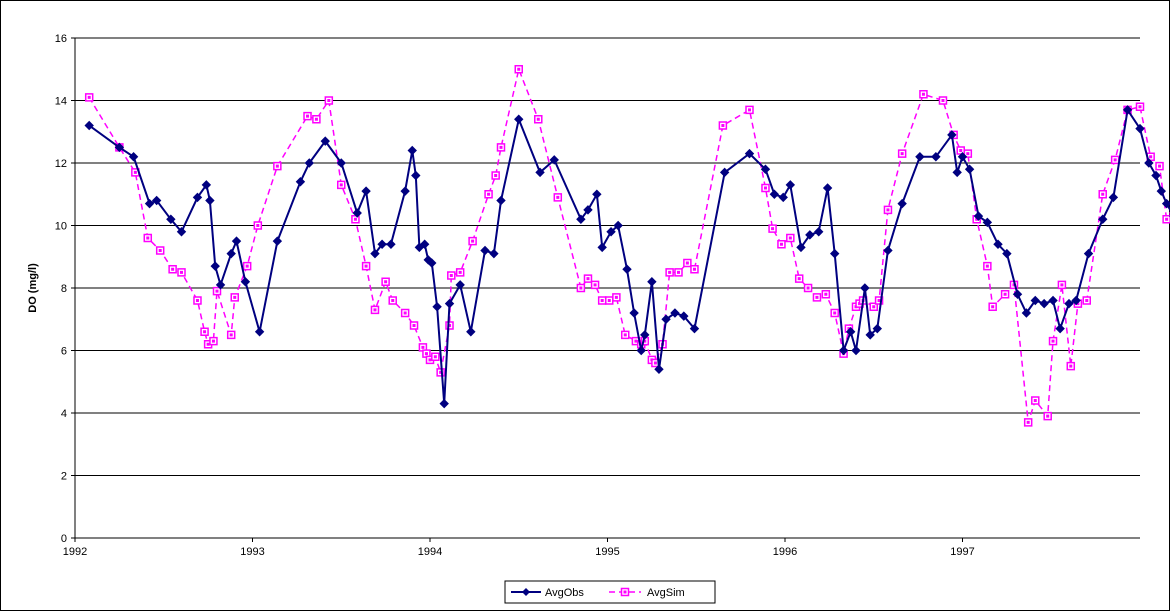 This screenshot has height=611, width=1170. I want to click on legend-label-AvgSim: AvgSim, so click(666, 593).